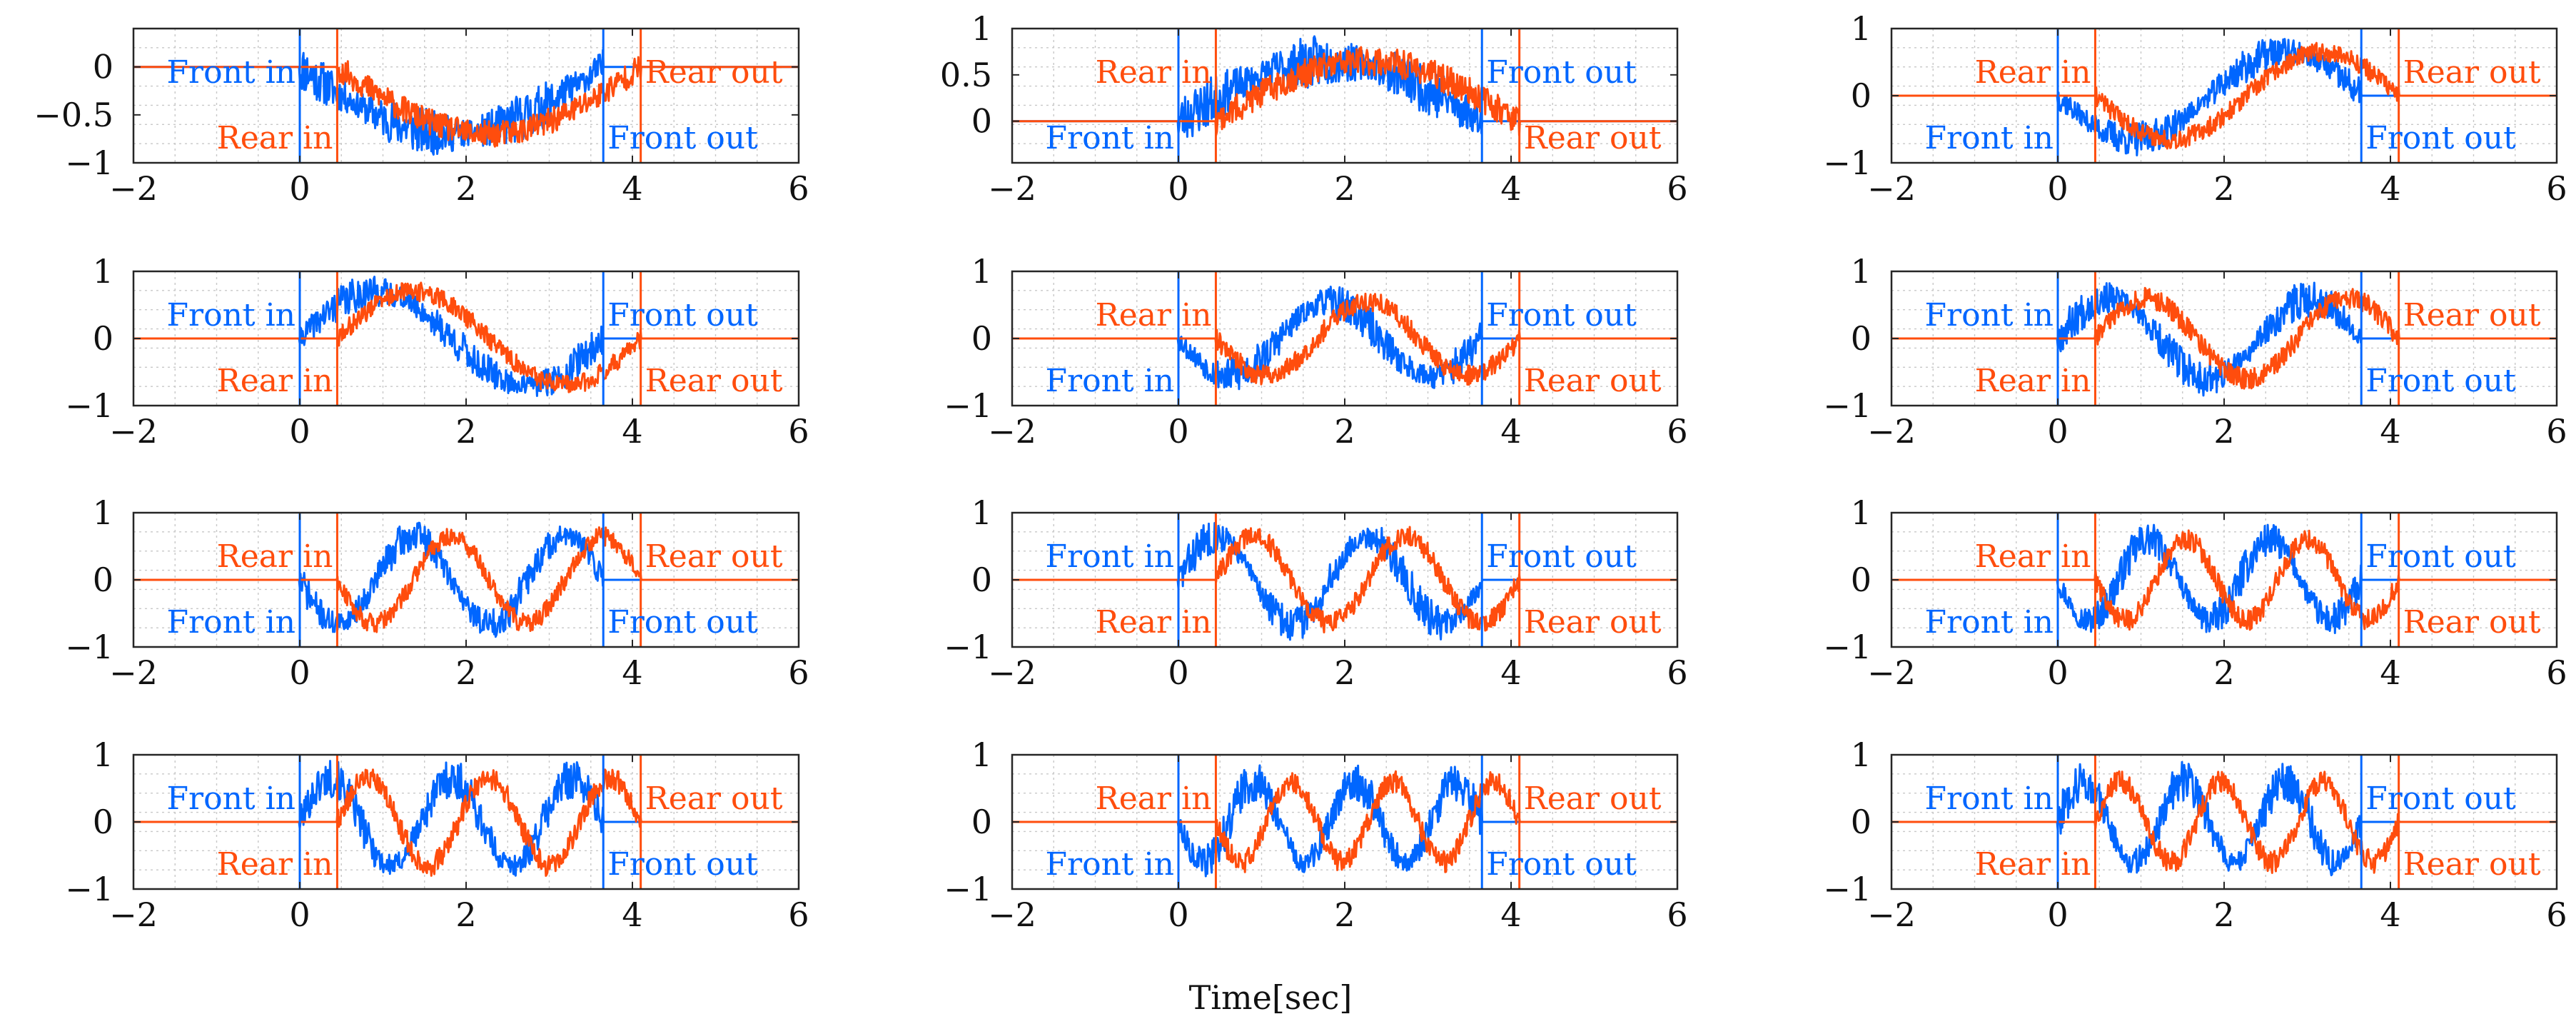 Image resolution: width=2576 pixels, height=1034 pixels. I want to click on y-tick-label: 0.5, so click(966, 75).